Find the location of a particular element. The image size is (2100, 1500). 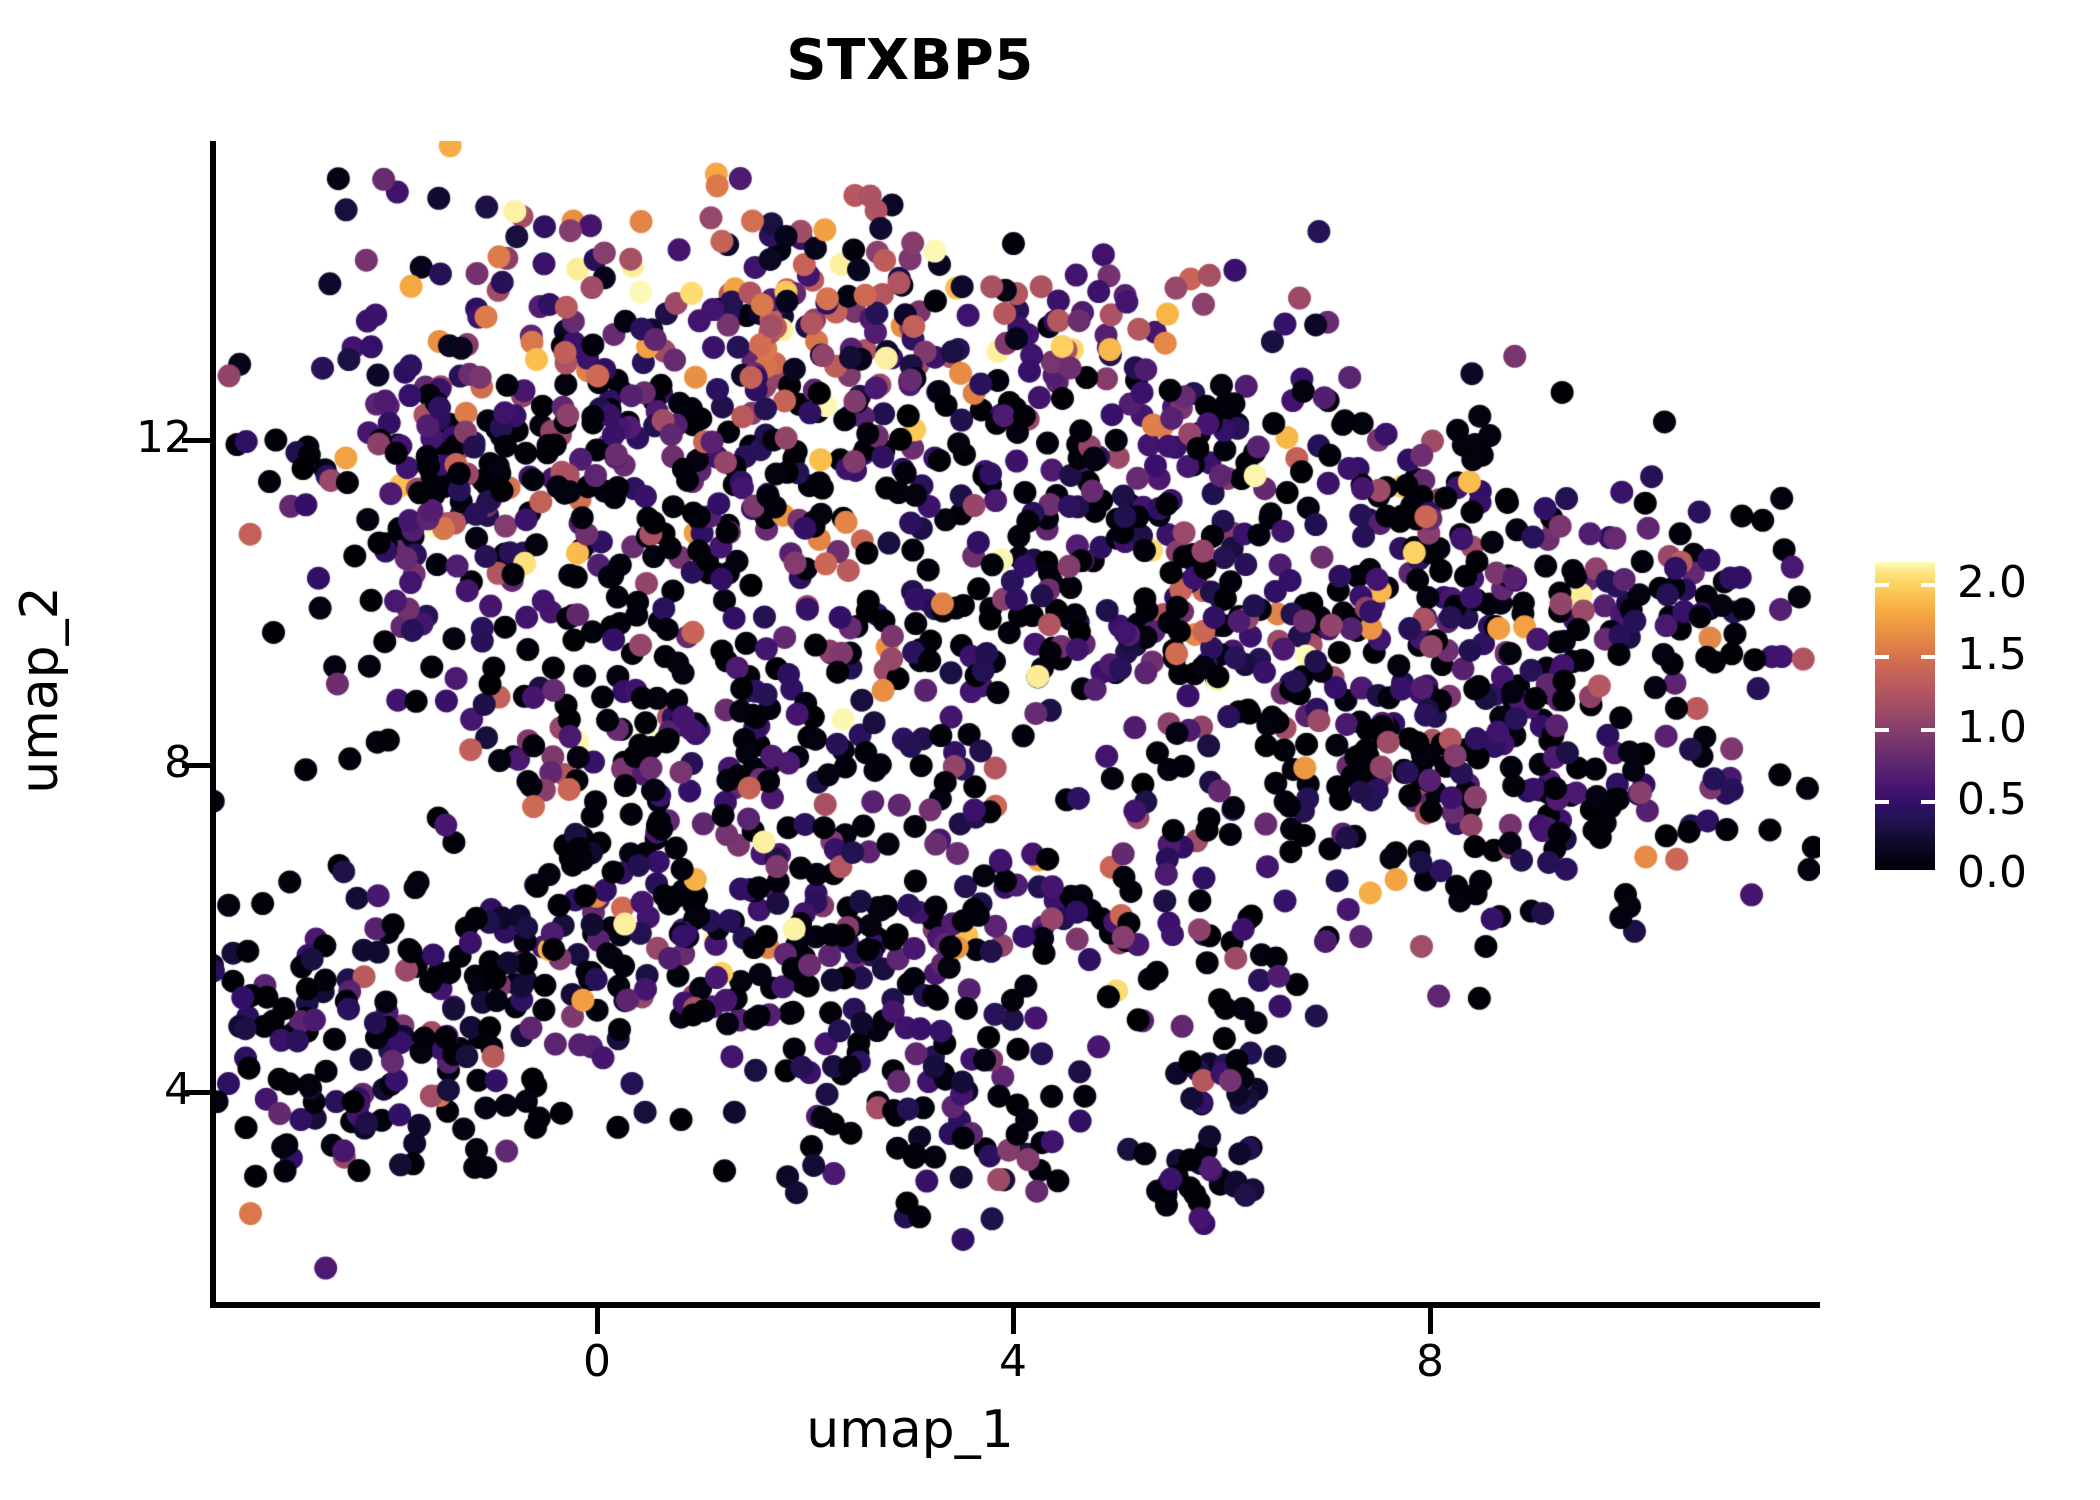

colorbar-tick-1.0-left is located at coordinates (1882, 730).